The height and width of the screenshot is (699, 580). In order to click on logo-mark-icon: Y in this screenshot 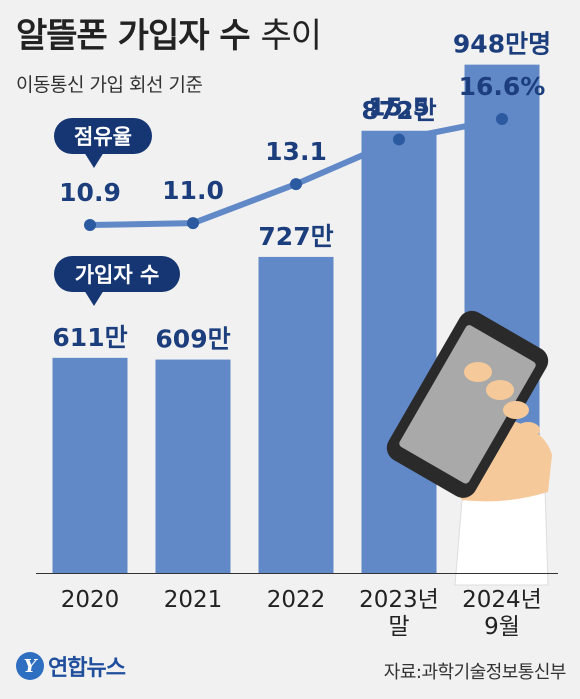, I will do `click(30, 666)`.